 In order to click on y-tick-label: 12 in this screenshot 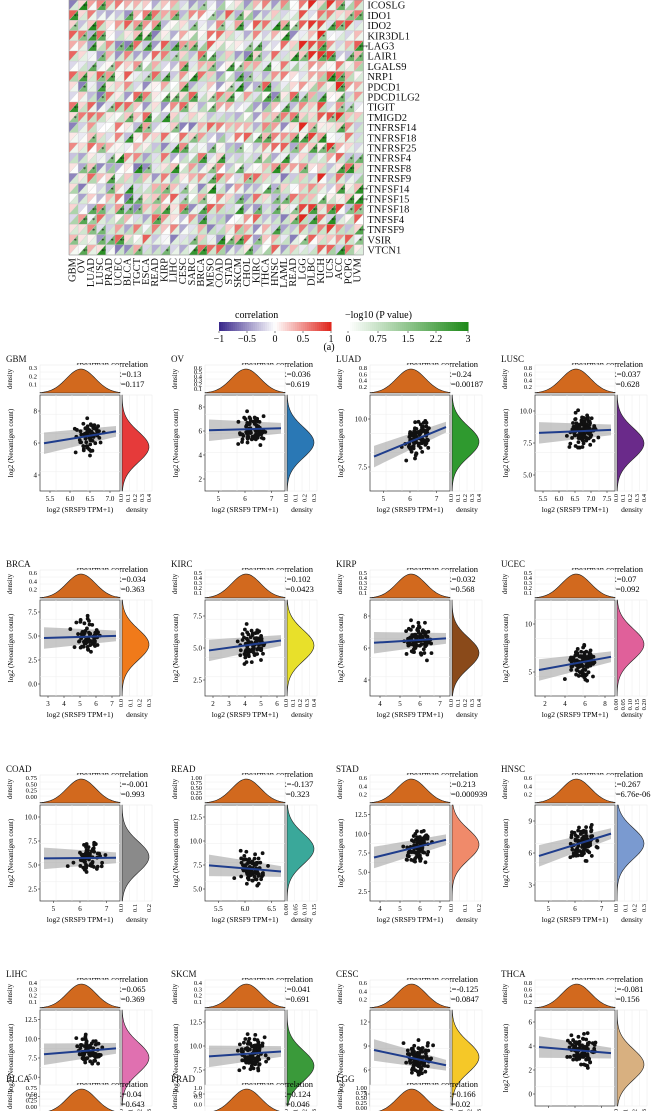, I will do `click(364, 1023)`.